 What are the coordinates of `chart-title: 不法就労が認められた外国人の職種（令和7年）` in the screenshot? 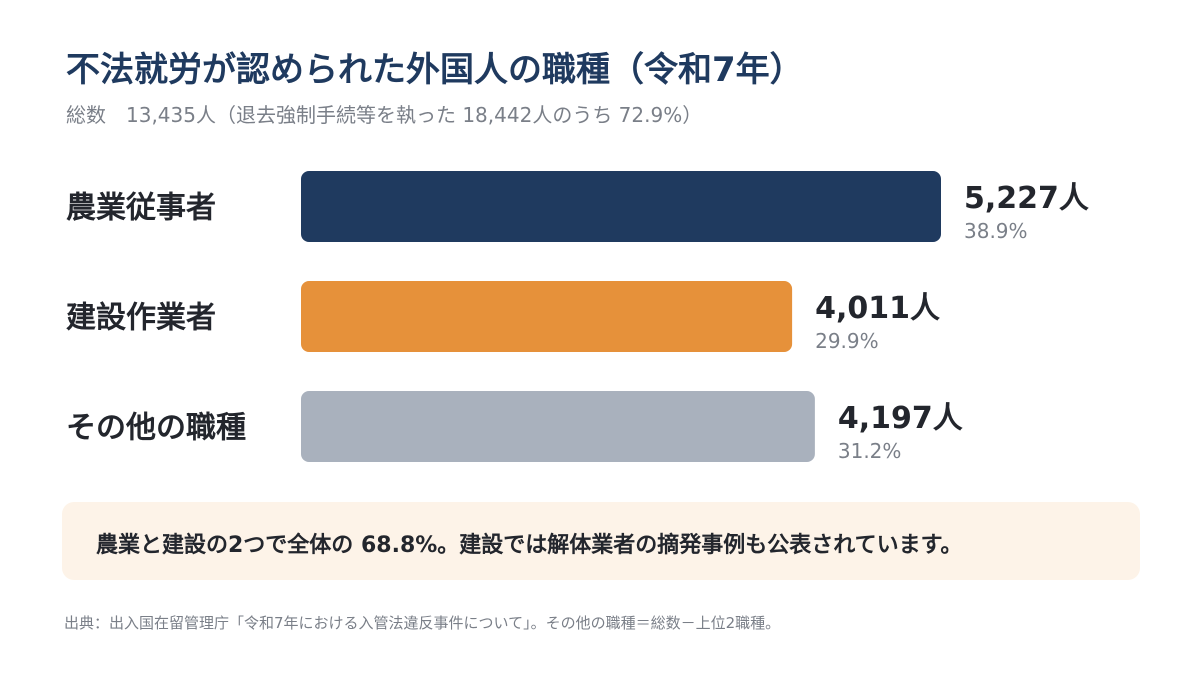 It's located at (435, 70).